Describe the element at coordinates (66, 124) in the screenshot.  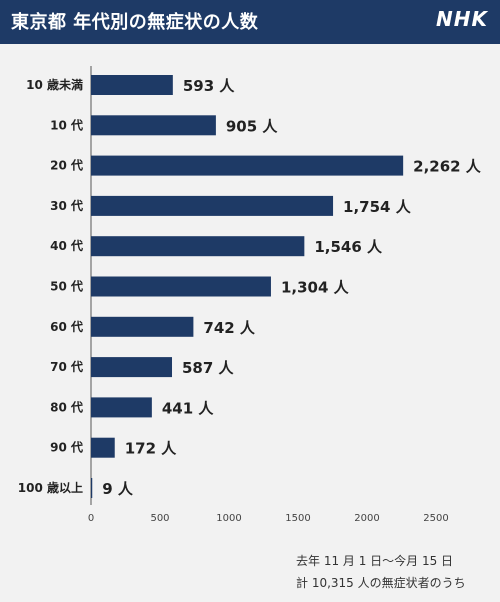
I see `category-label: 10 代` at that location.